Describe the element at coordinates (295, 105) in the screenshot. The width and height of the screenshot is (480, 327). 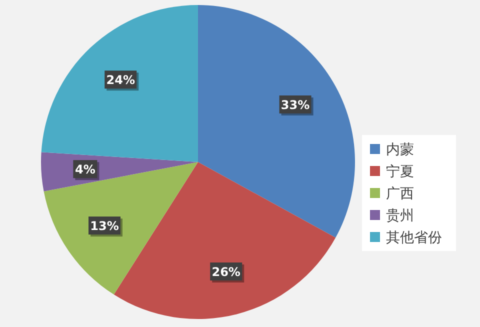
I see `data-label: 33%` at that location.